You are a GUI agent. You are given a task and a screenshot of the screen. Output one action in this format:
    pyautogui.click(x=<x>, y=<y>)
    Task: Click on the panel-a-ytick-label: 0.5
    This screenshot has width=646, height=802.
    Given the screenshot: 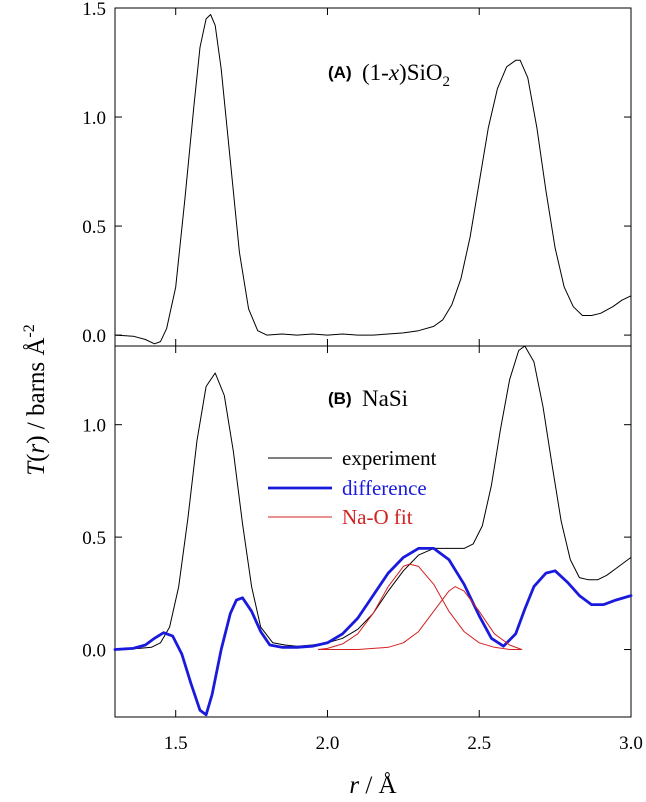 What is the action you would take?
    pyautogui.click(x=94, y=227)
    